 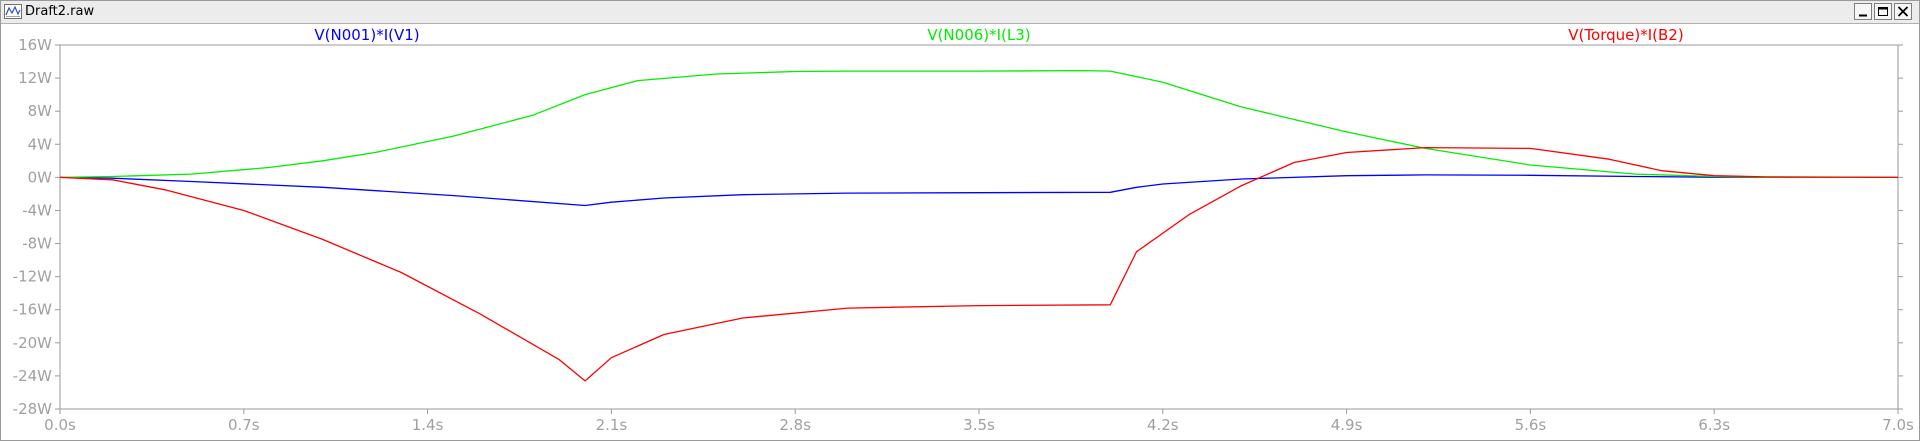 I want to click on y-tick-label: -24W, so click(x=32, y=376).